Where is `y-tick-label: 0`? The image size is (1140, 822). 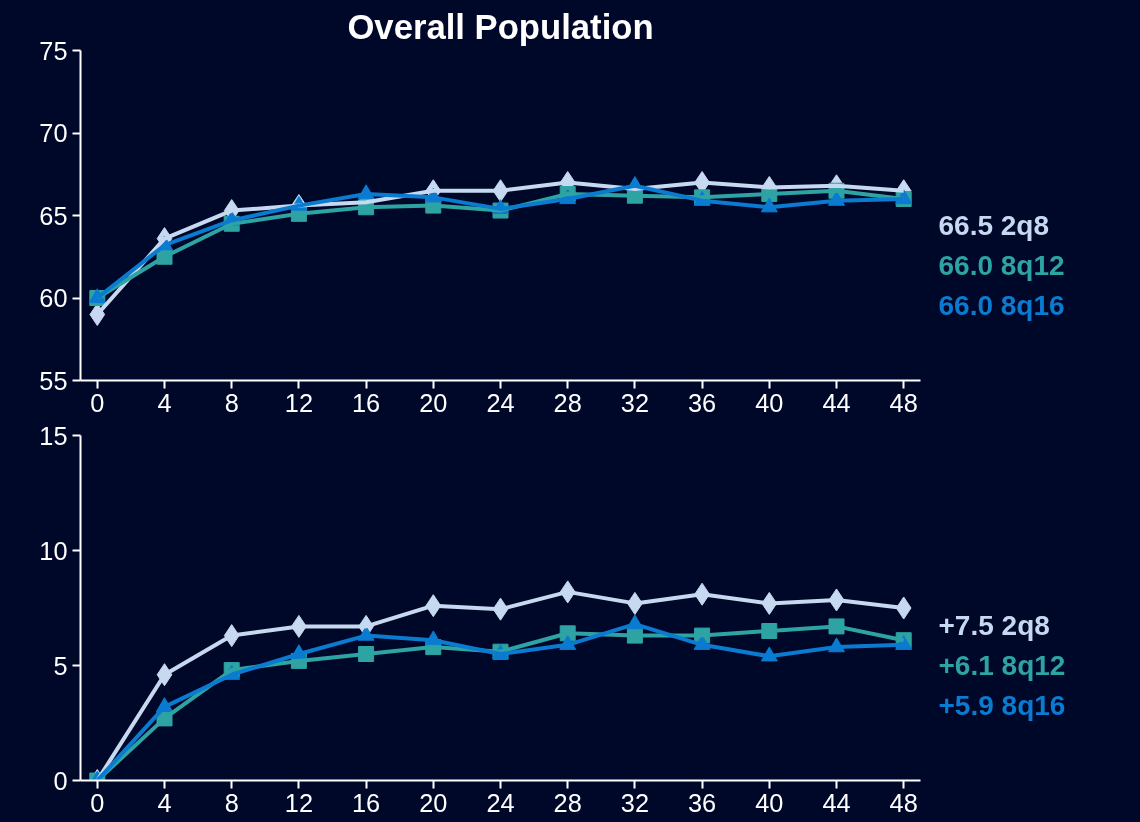
y-tick-label: 0 is located at coordinates (60, 780).